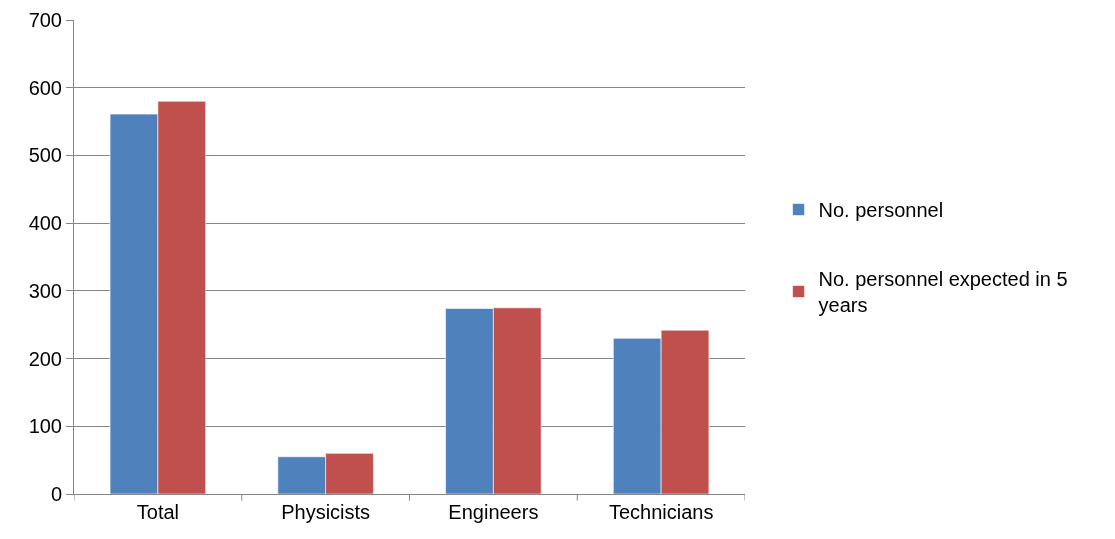  What do you see at coordinates (45, 155) in the screenshot?
I see `y-tick-label: 500` at bounding box center [45, 155].